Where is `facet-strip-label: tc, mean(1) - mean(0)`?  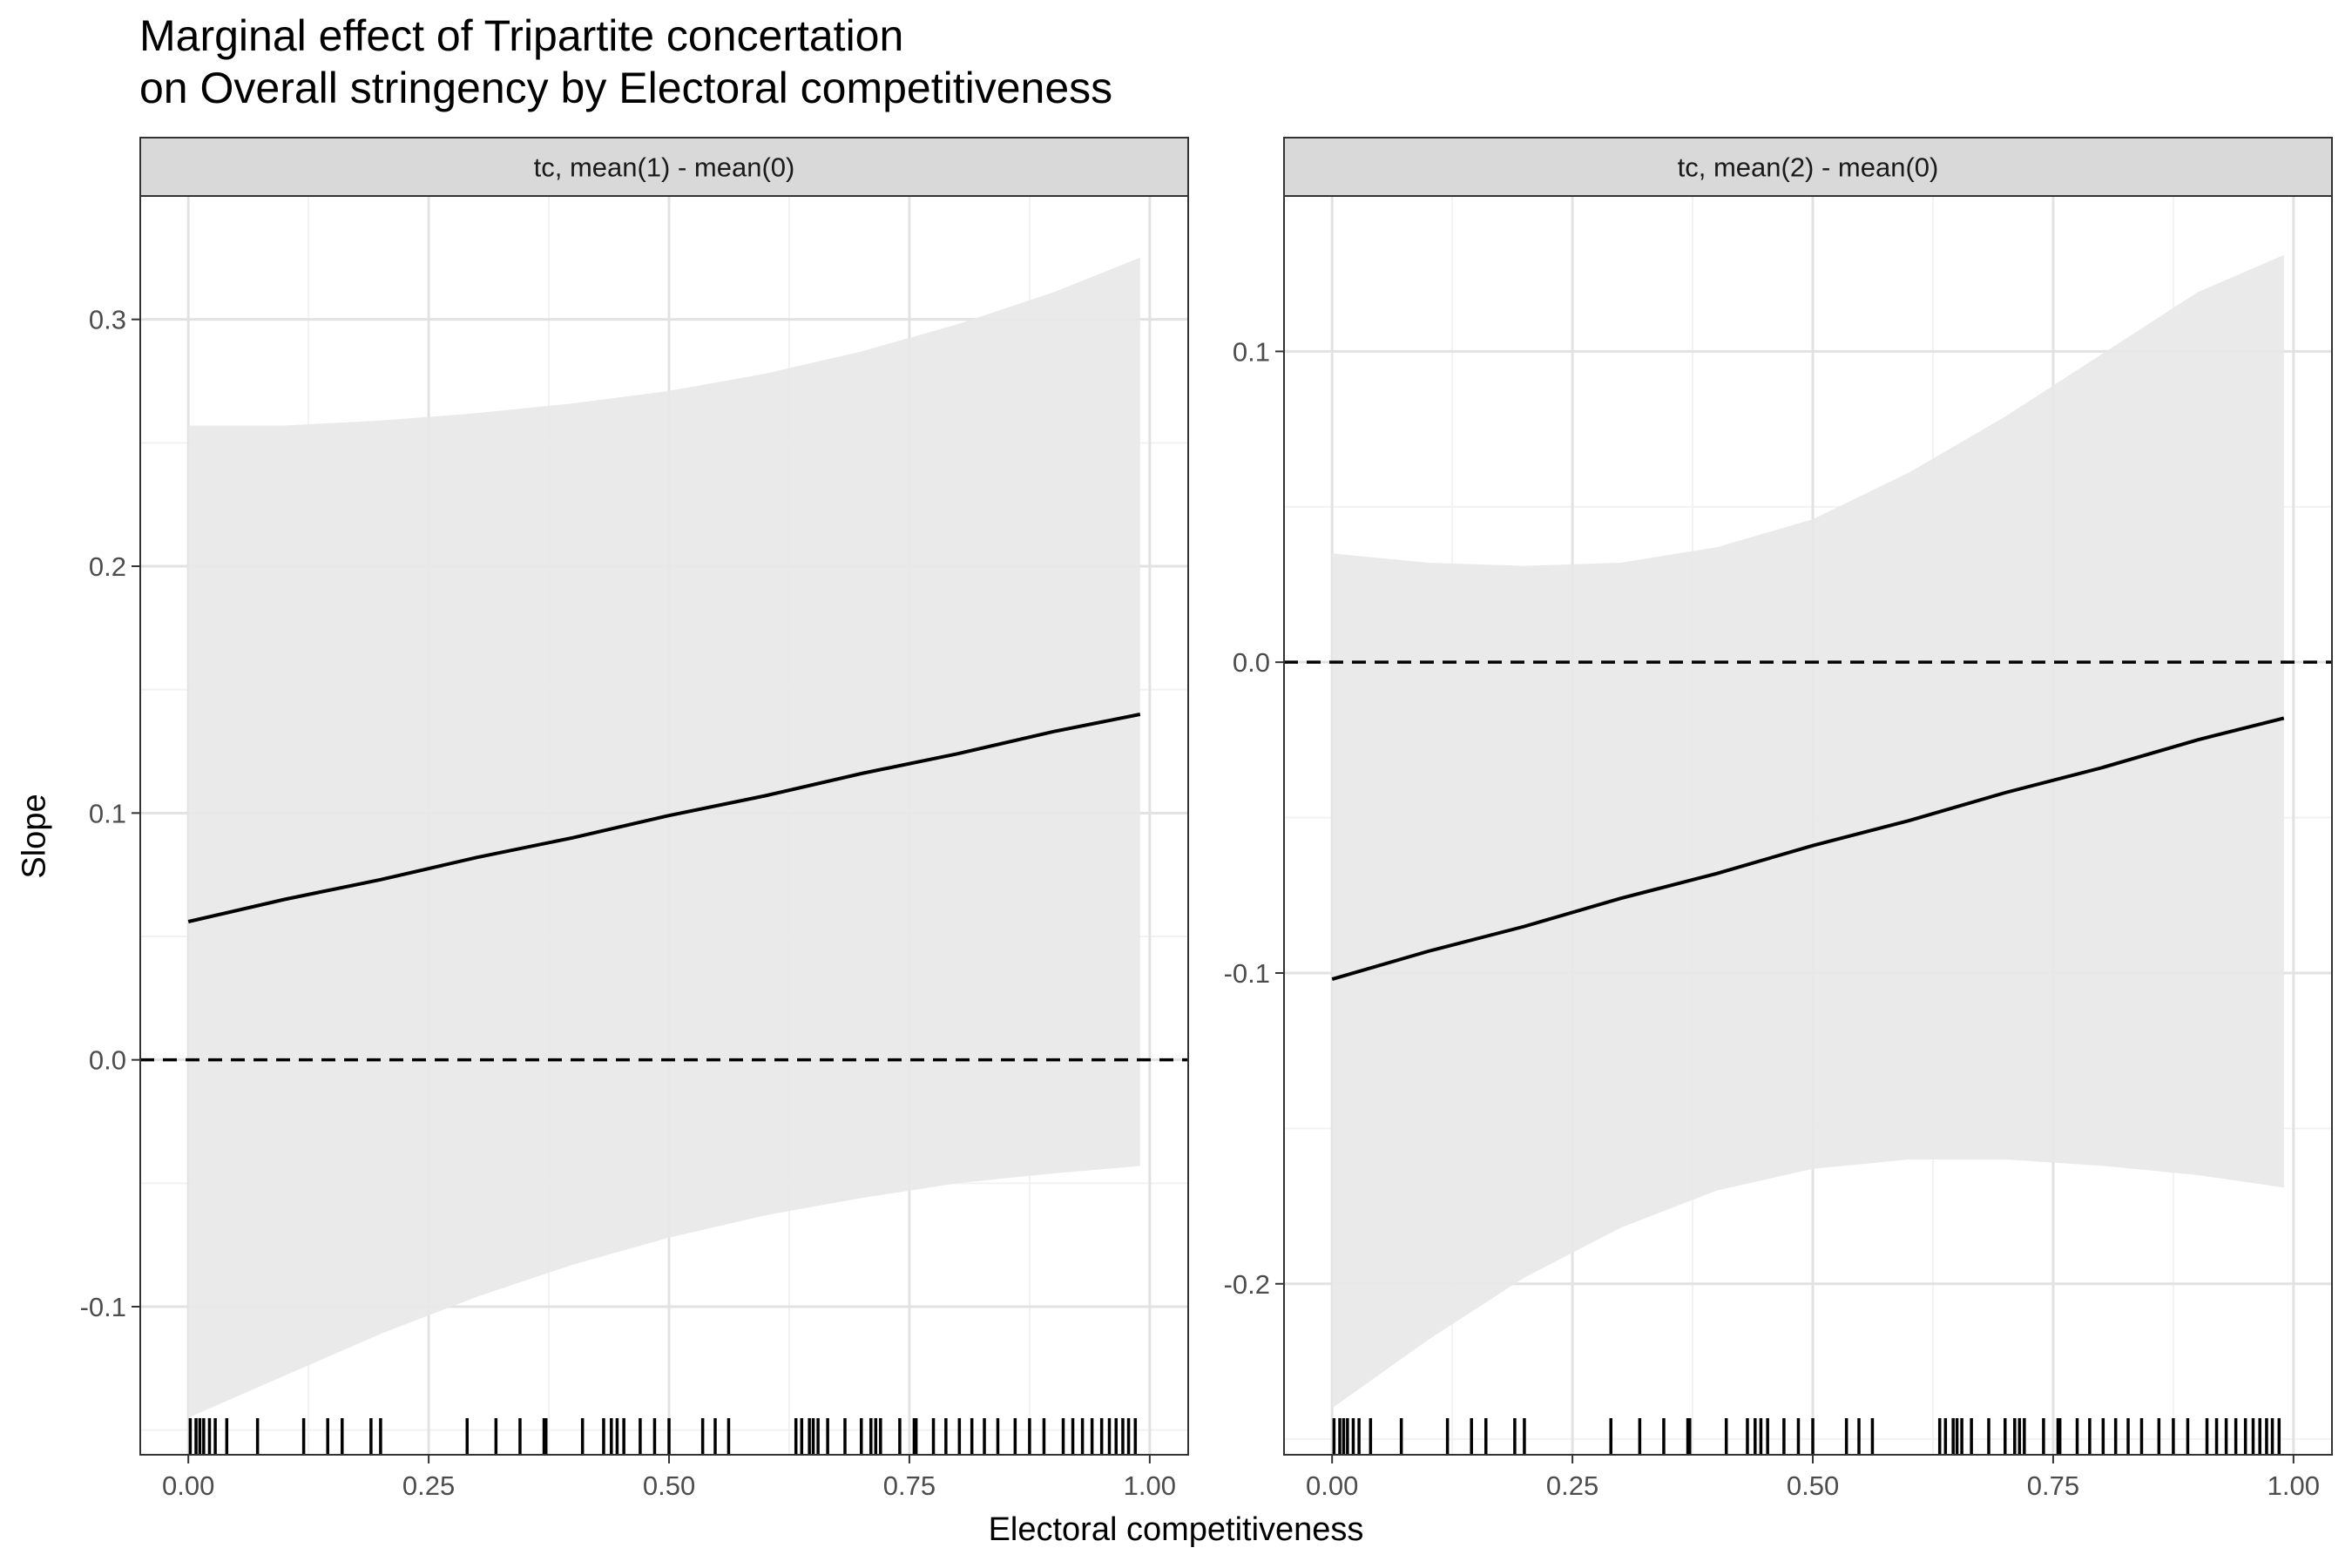 facet-strip-label: tc, mean(1) - mean(0) is located at coordinates (664, 167).